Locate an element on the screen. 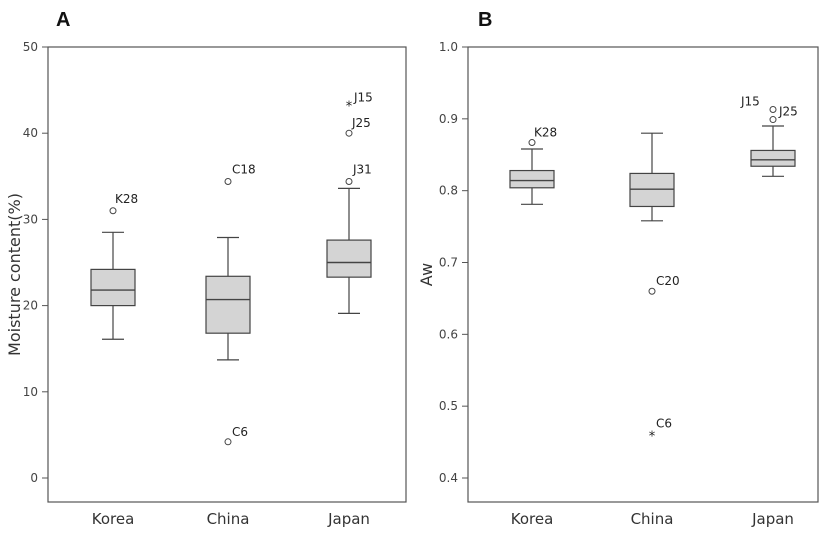  y-axis-label: Aw is located at coordinates (426, 274).